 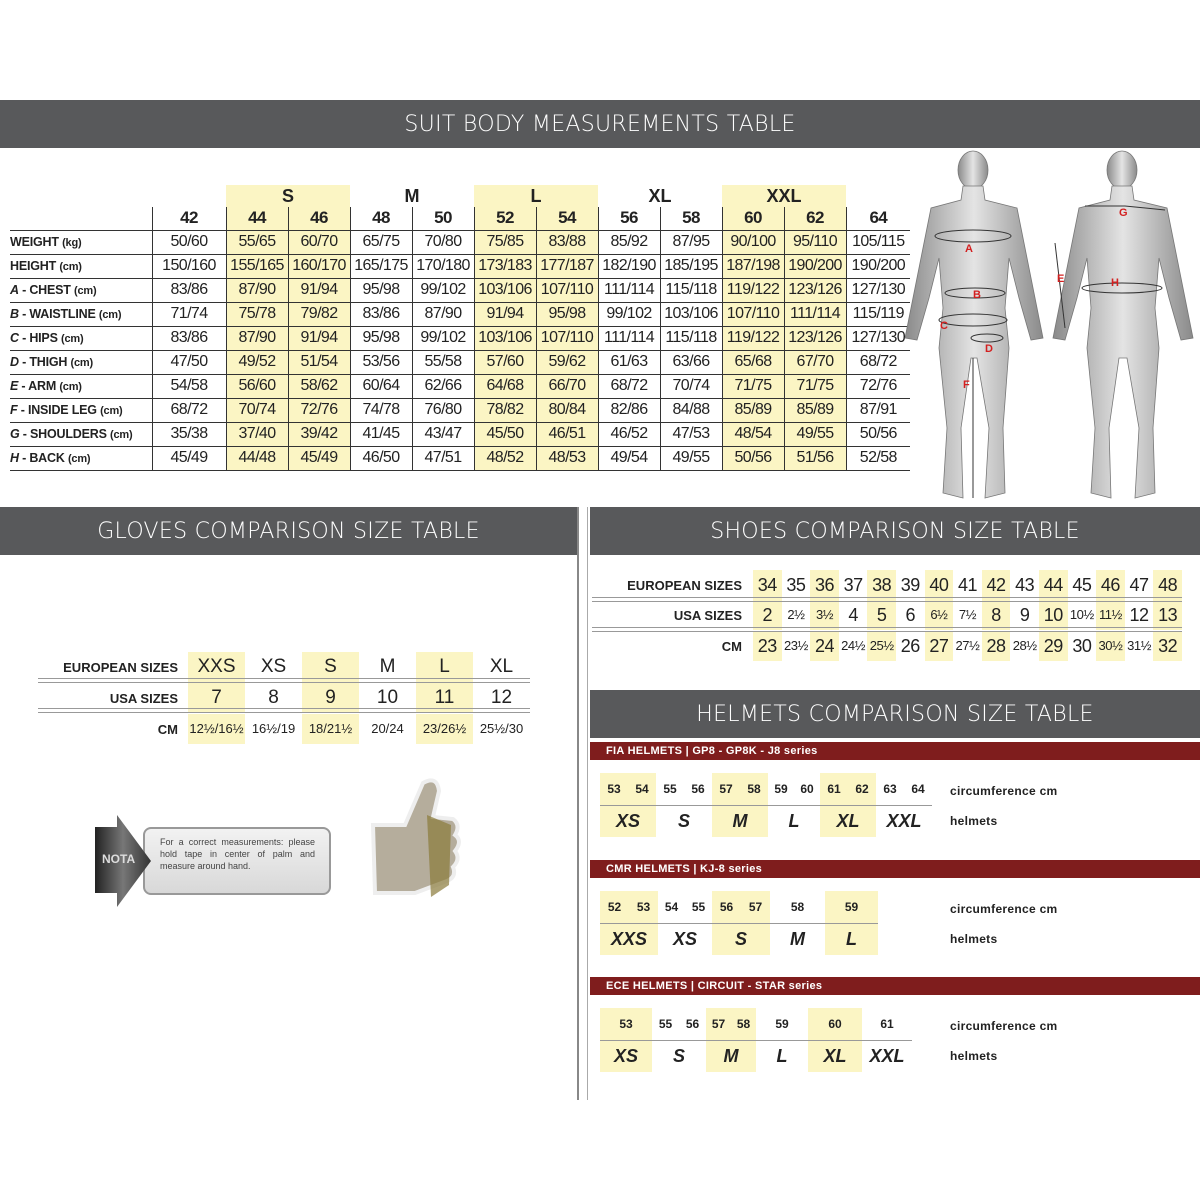 What do you see at coordinates (881, 646) in the screenshot?
I see `shoe-size-cell: 25½` at bounding box center [881, 646].